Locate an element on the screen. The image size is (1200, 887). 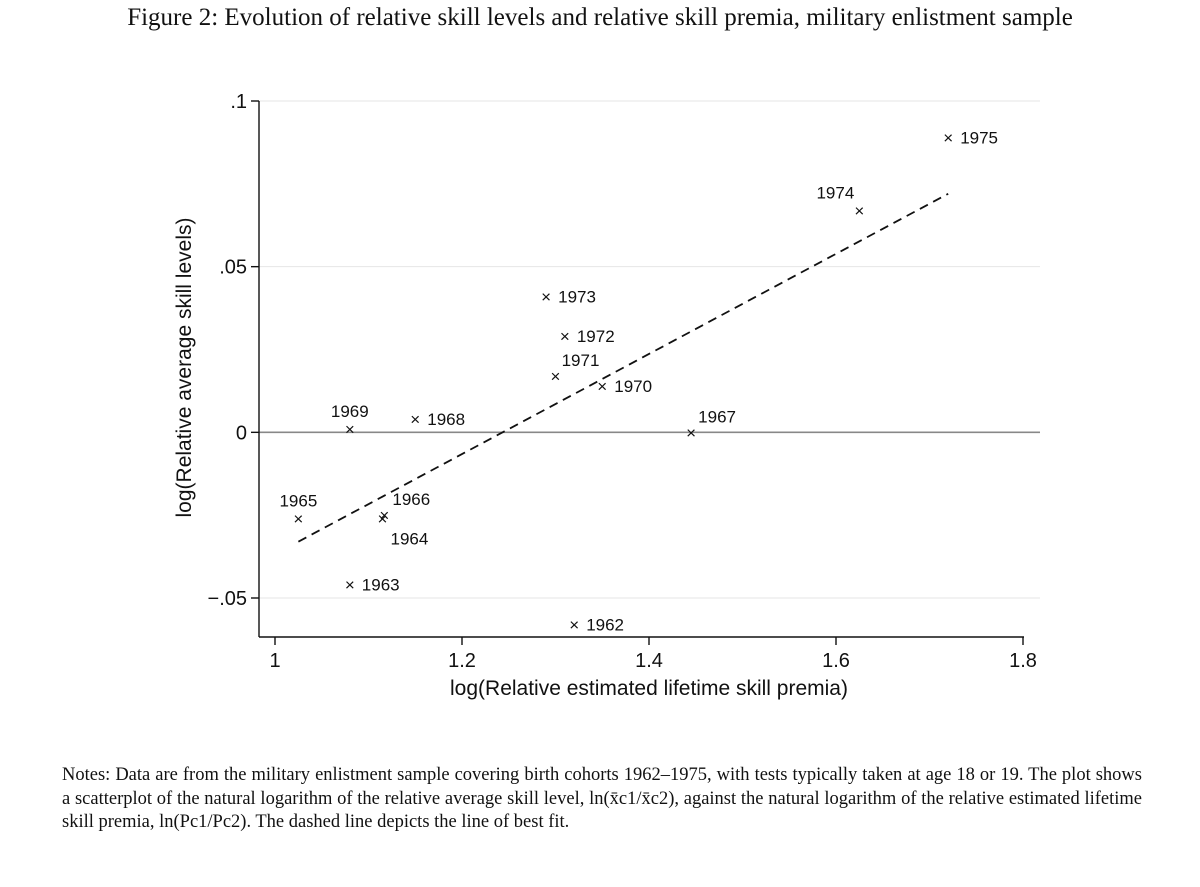
point-label: 1967 is located at coordinates (717, 416).